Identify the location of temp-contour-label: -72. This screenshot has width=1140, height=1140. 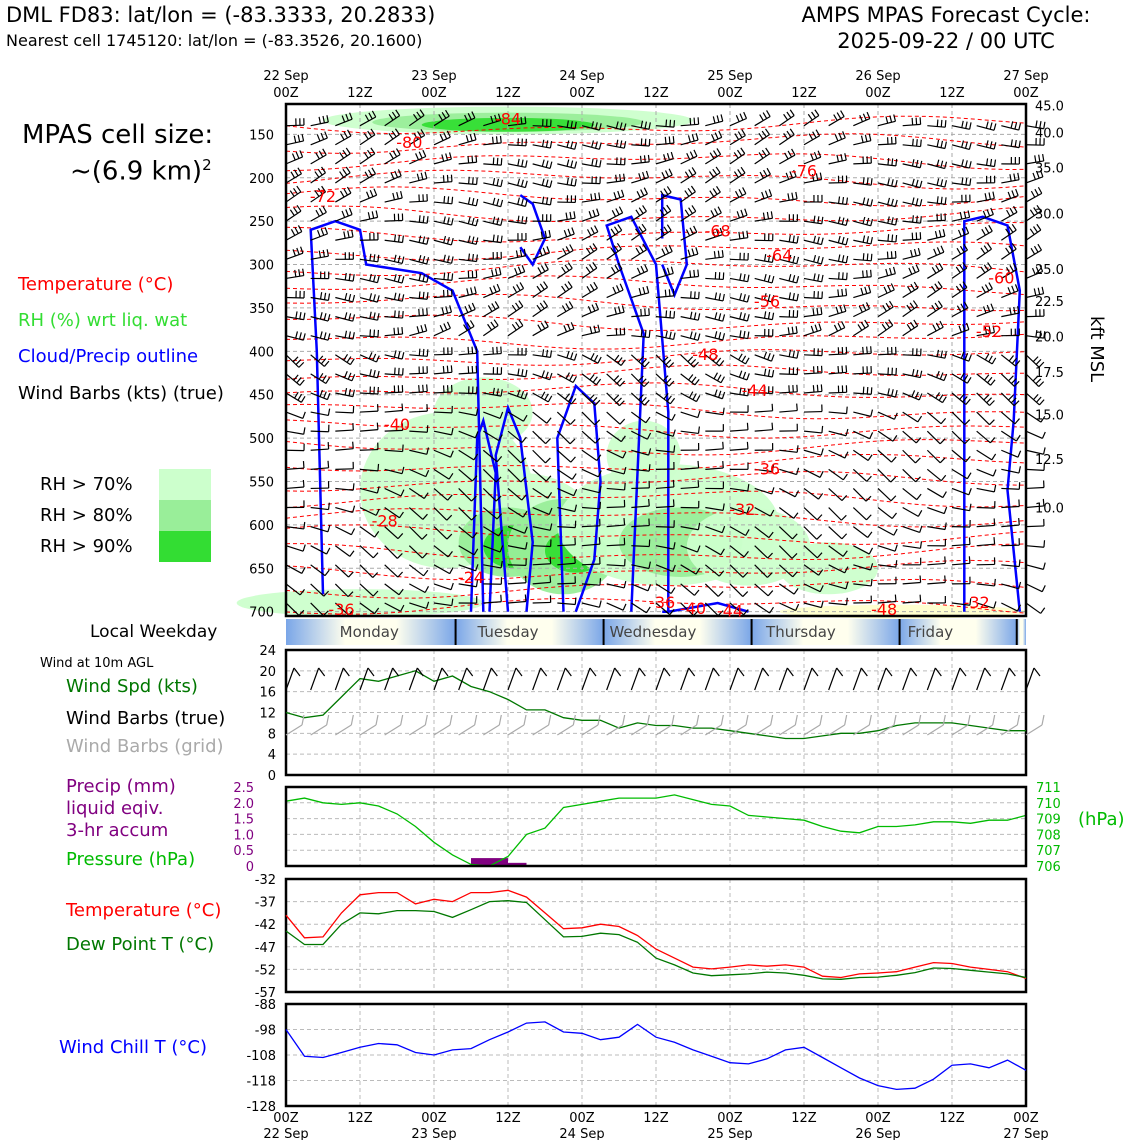
(323, 196).